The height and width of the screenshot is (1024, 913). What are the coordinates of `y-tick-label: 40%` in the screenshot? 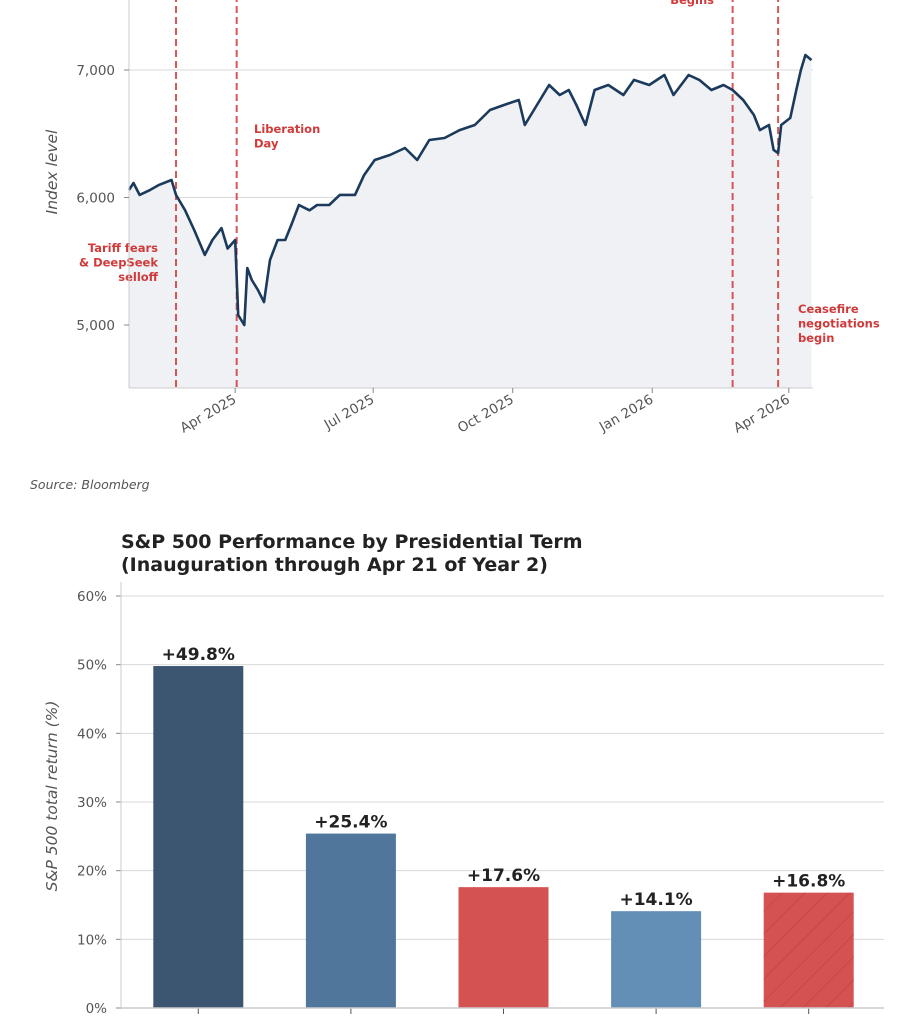 It's located at (92, 734).